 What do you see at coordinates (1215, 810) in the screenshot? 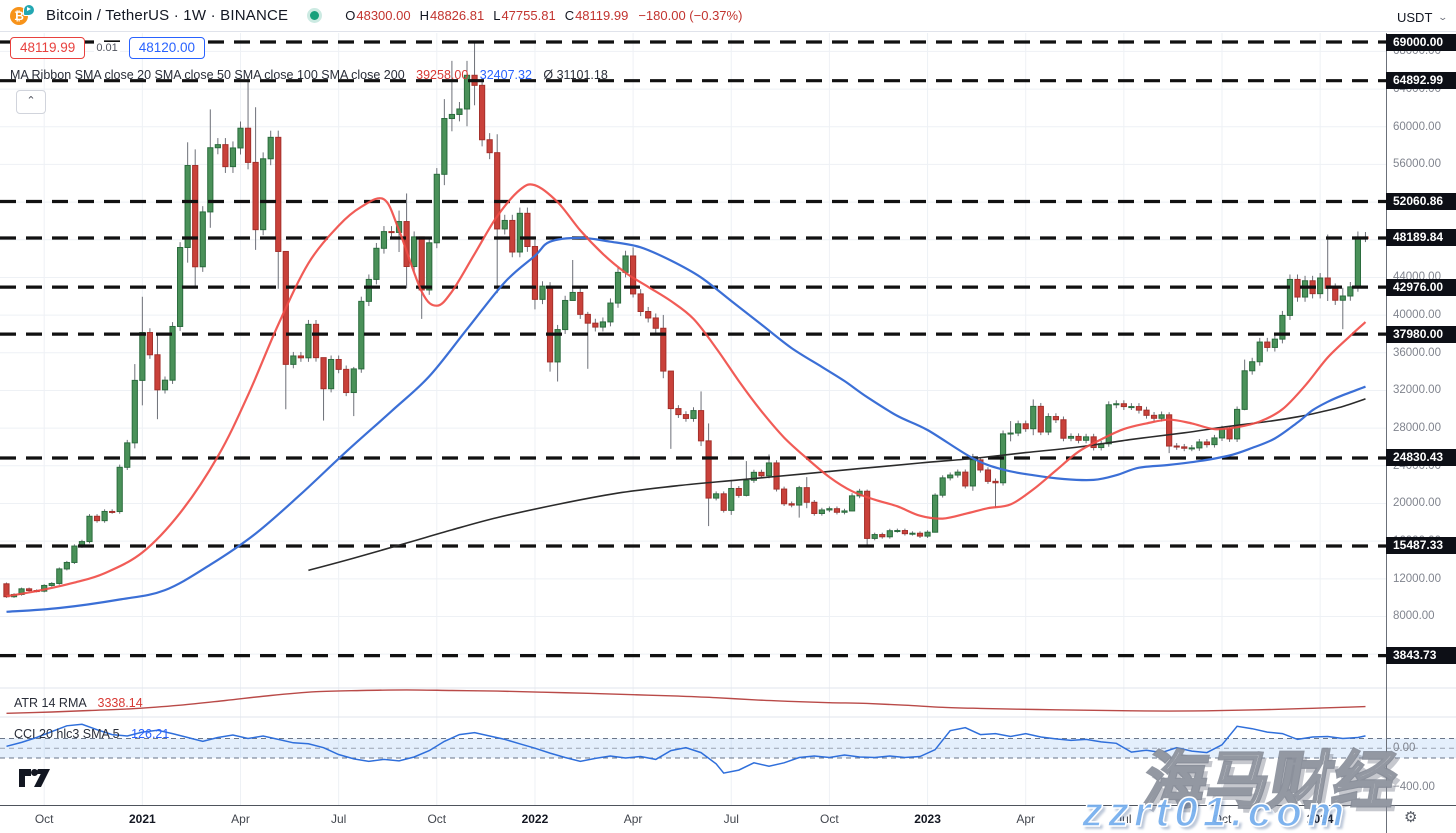
I see `watermark-site: zzrt01.com` at bounding box center [1215, 810].